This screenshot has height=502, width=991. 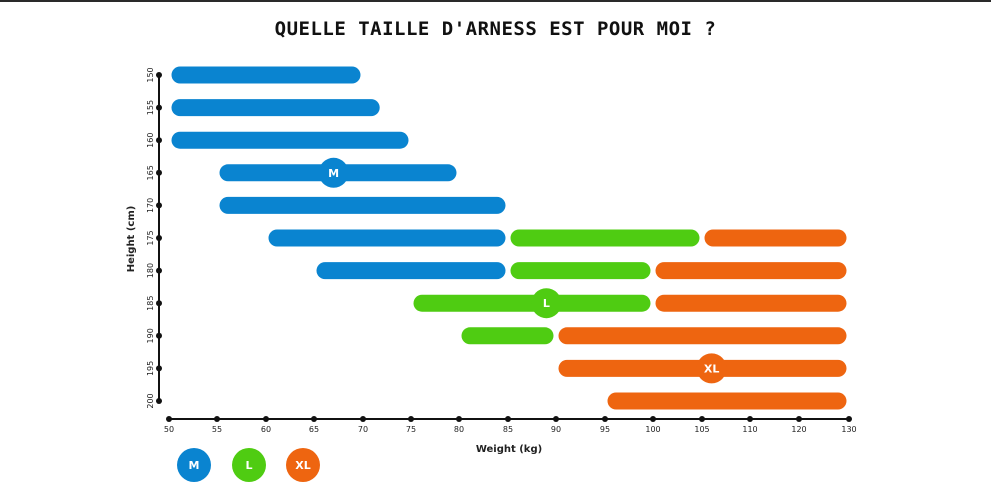 What do you see at coordinates (150, 335) in the screenshot?
I see `y-tick-label-190: 190` at bounding box center [150, 335].